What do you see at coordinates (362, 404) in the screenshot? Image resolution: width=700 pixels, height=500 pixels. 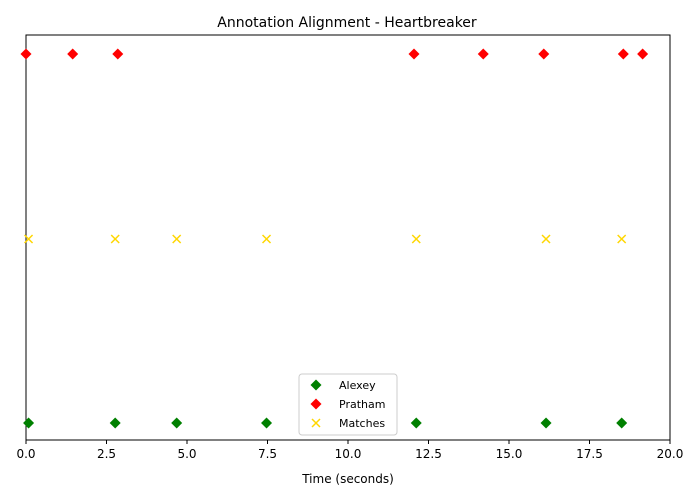 I see `legend-label-pratham: Pratham` at bounding box center [362, 404].